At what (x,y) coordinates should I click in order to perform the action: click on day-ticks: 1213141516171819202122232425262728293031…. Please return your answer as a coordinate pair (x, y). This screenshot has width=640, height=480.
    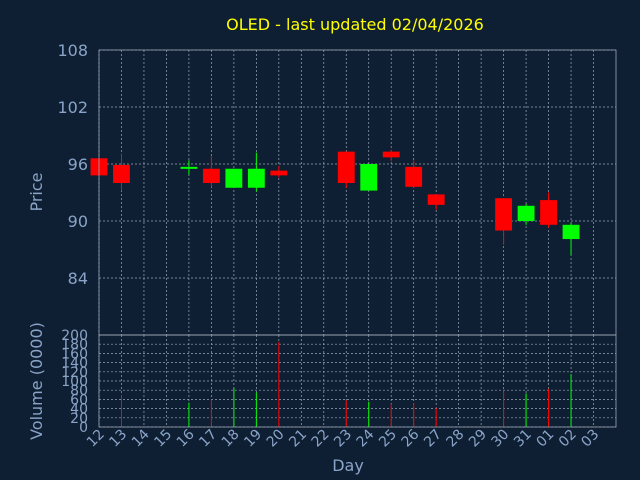
    Looking at the image, I should click on (343, 438).